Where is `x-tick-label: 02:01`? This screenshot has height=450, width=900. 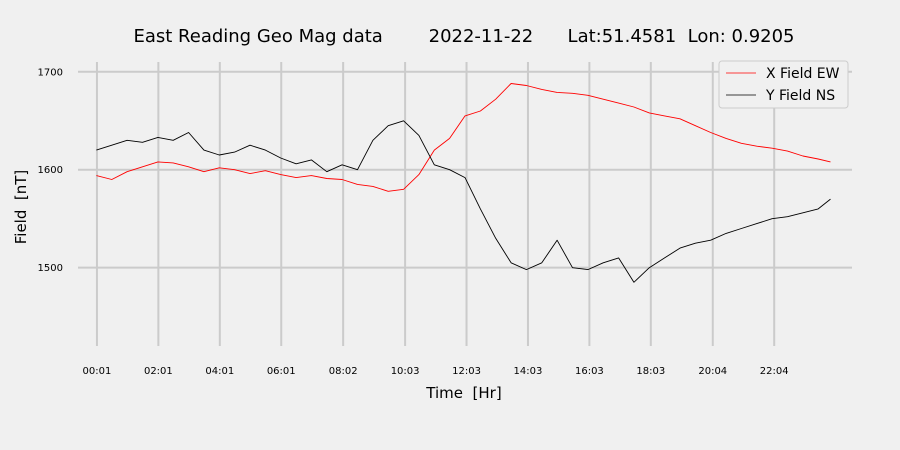 x-tick-label: 02:01 is located at coordinates (158, 371).